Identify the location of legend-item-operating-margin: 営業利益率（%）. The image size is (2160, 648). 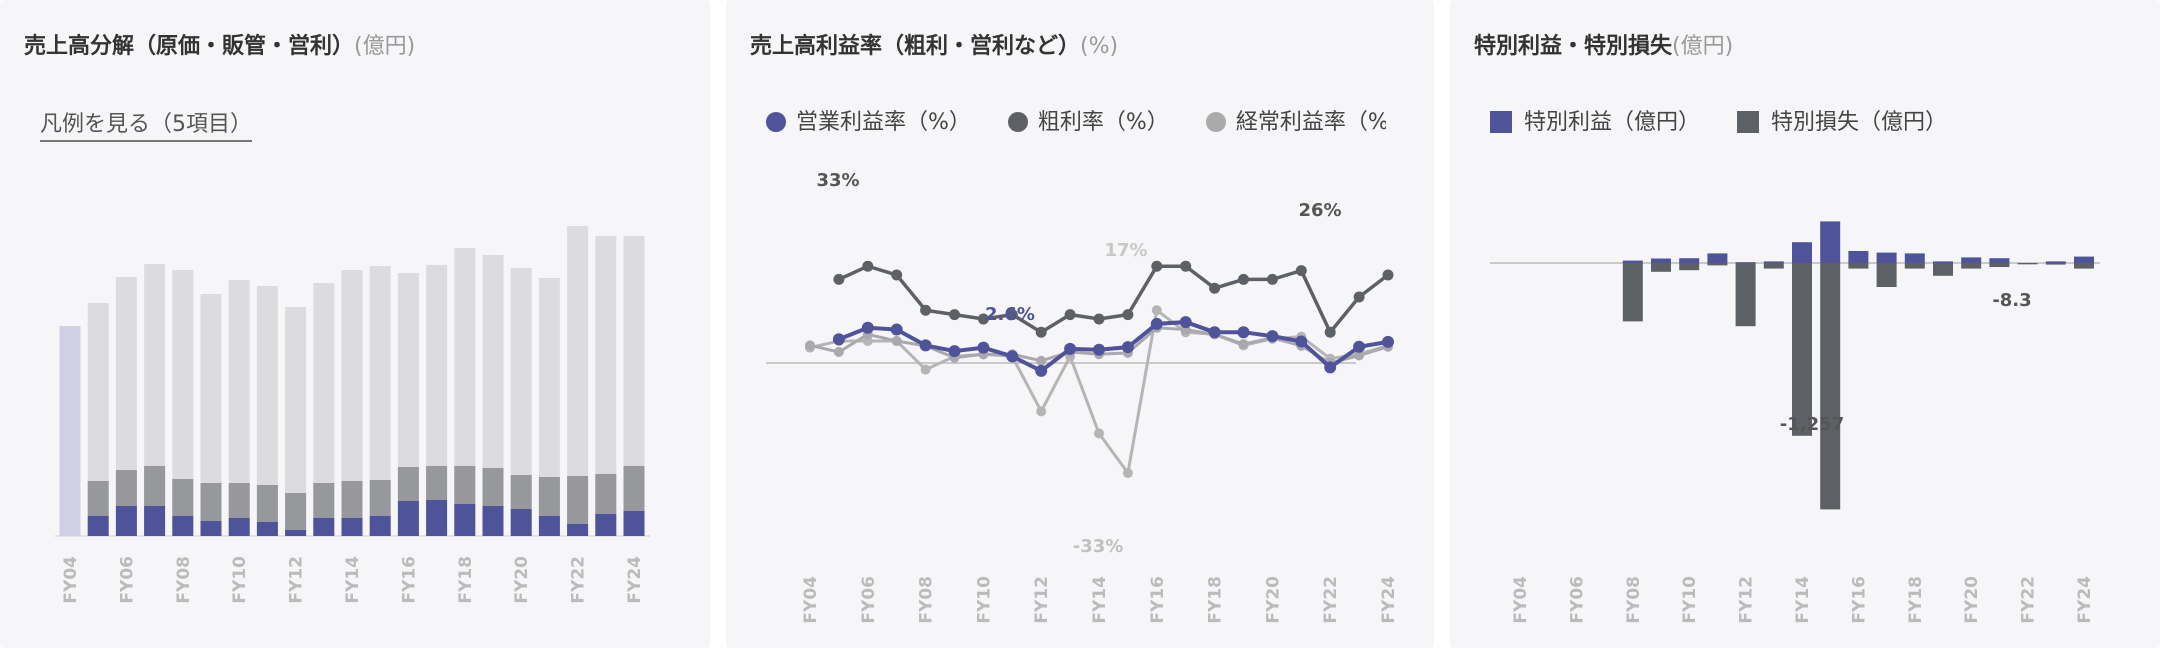
(868, 120).